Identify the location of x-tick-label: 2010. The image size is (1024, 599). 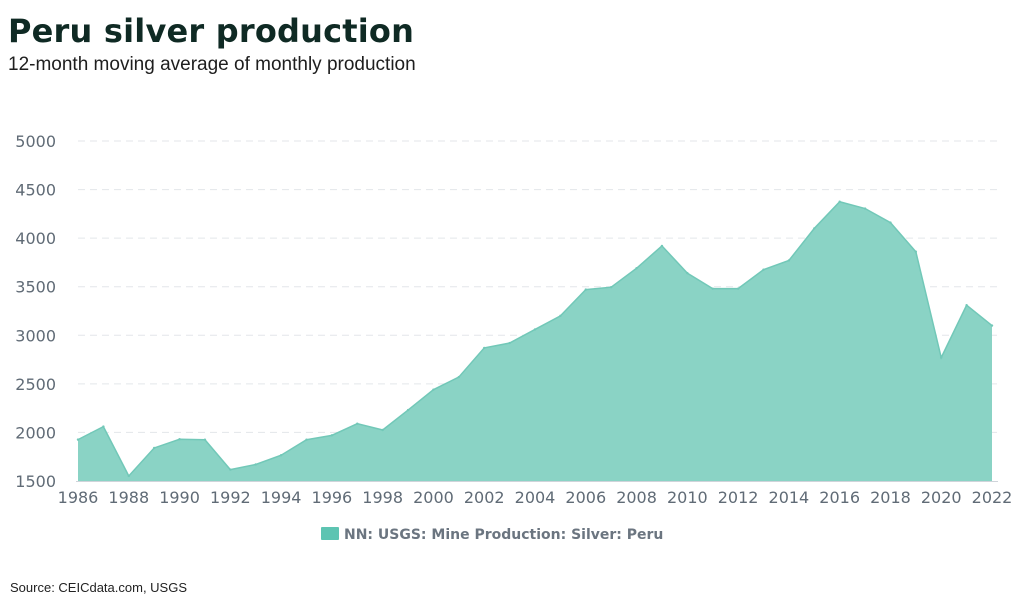
(687, 497).